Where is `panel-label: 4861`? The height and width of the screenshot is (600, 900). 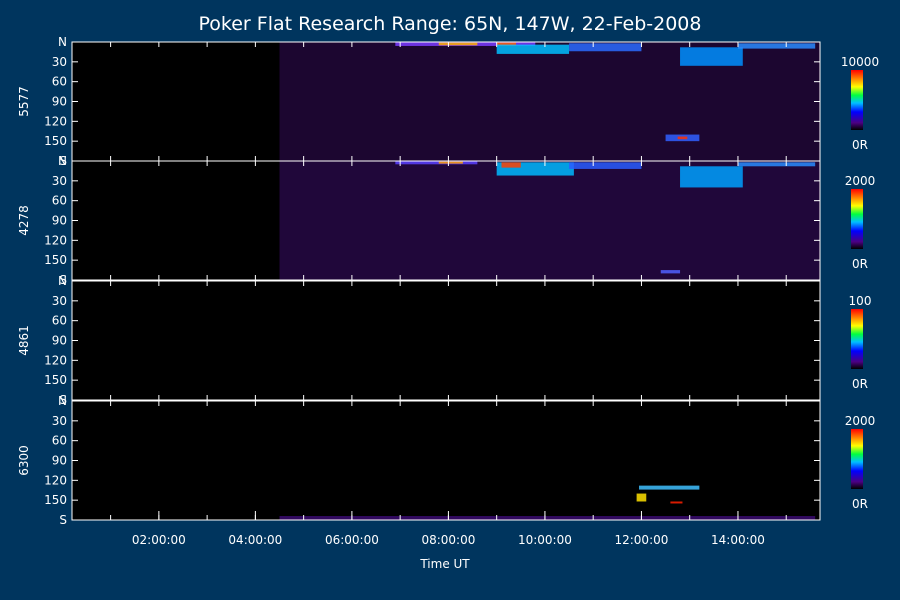 panel-label: 4861 is located at coordinates (24, 340).